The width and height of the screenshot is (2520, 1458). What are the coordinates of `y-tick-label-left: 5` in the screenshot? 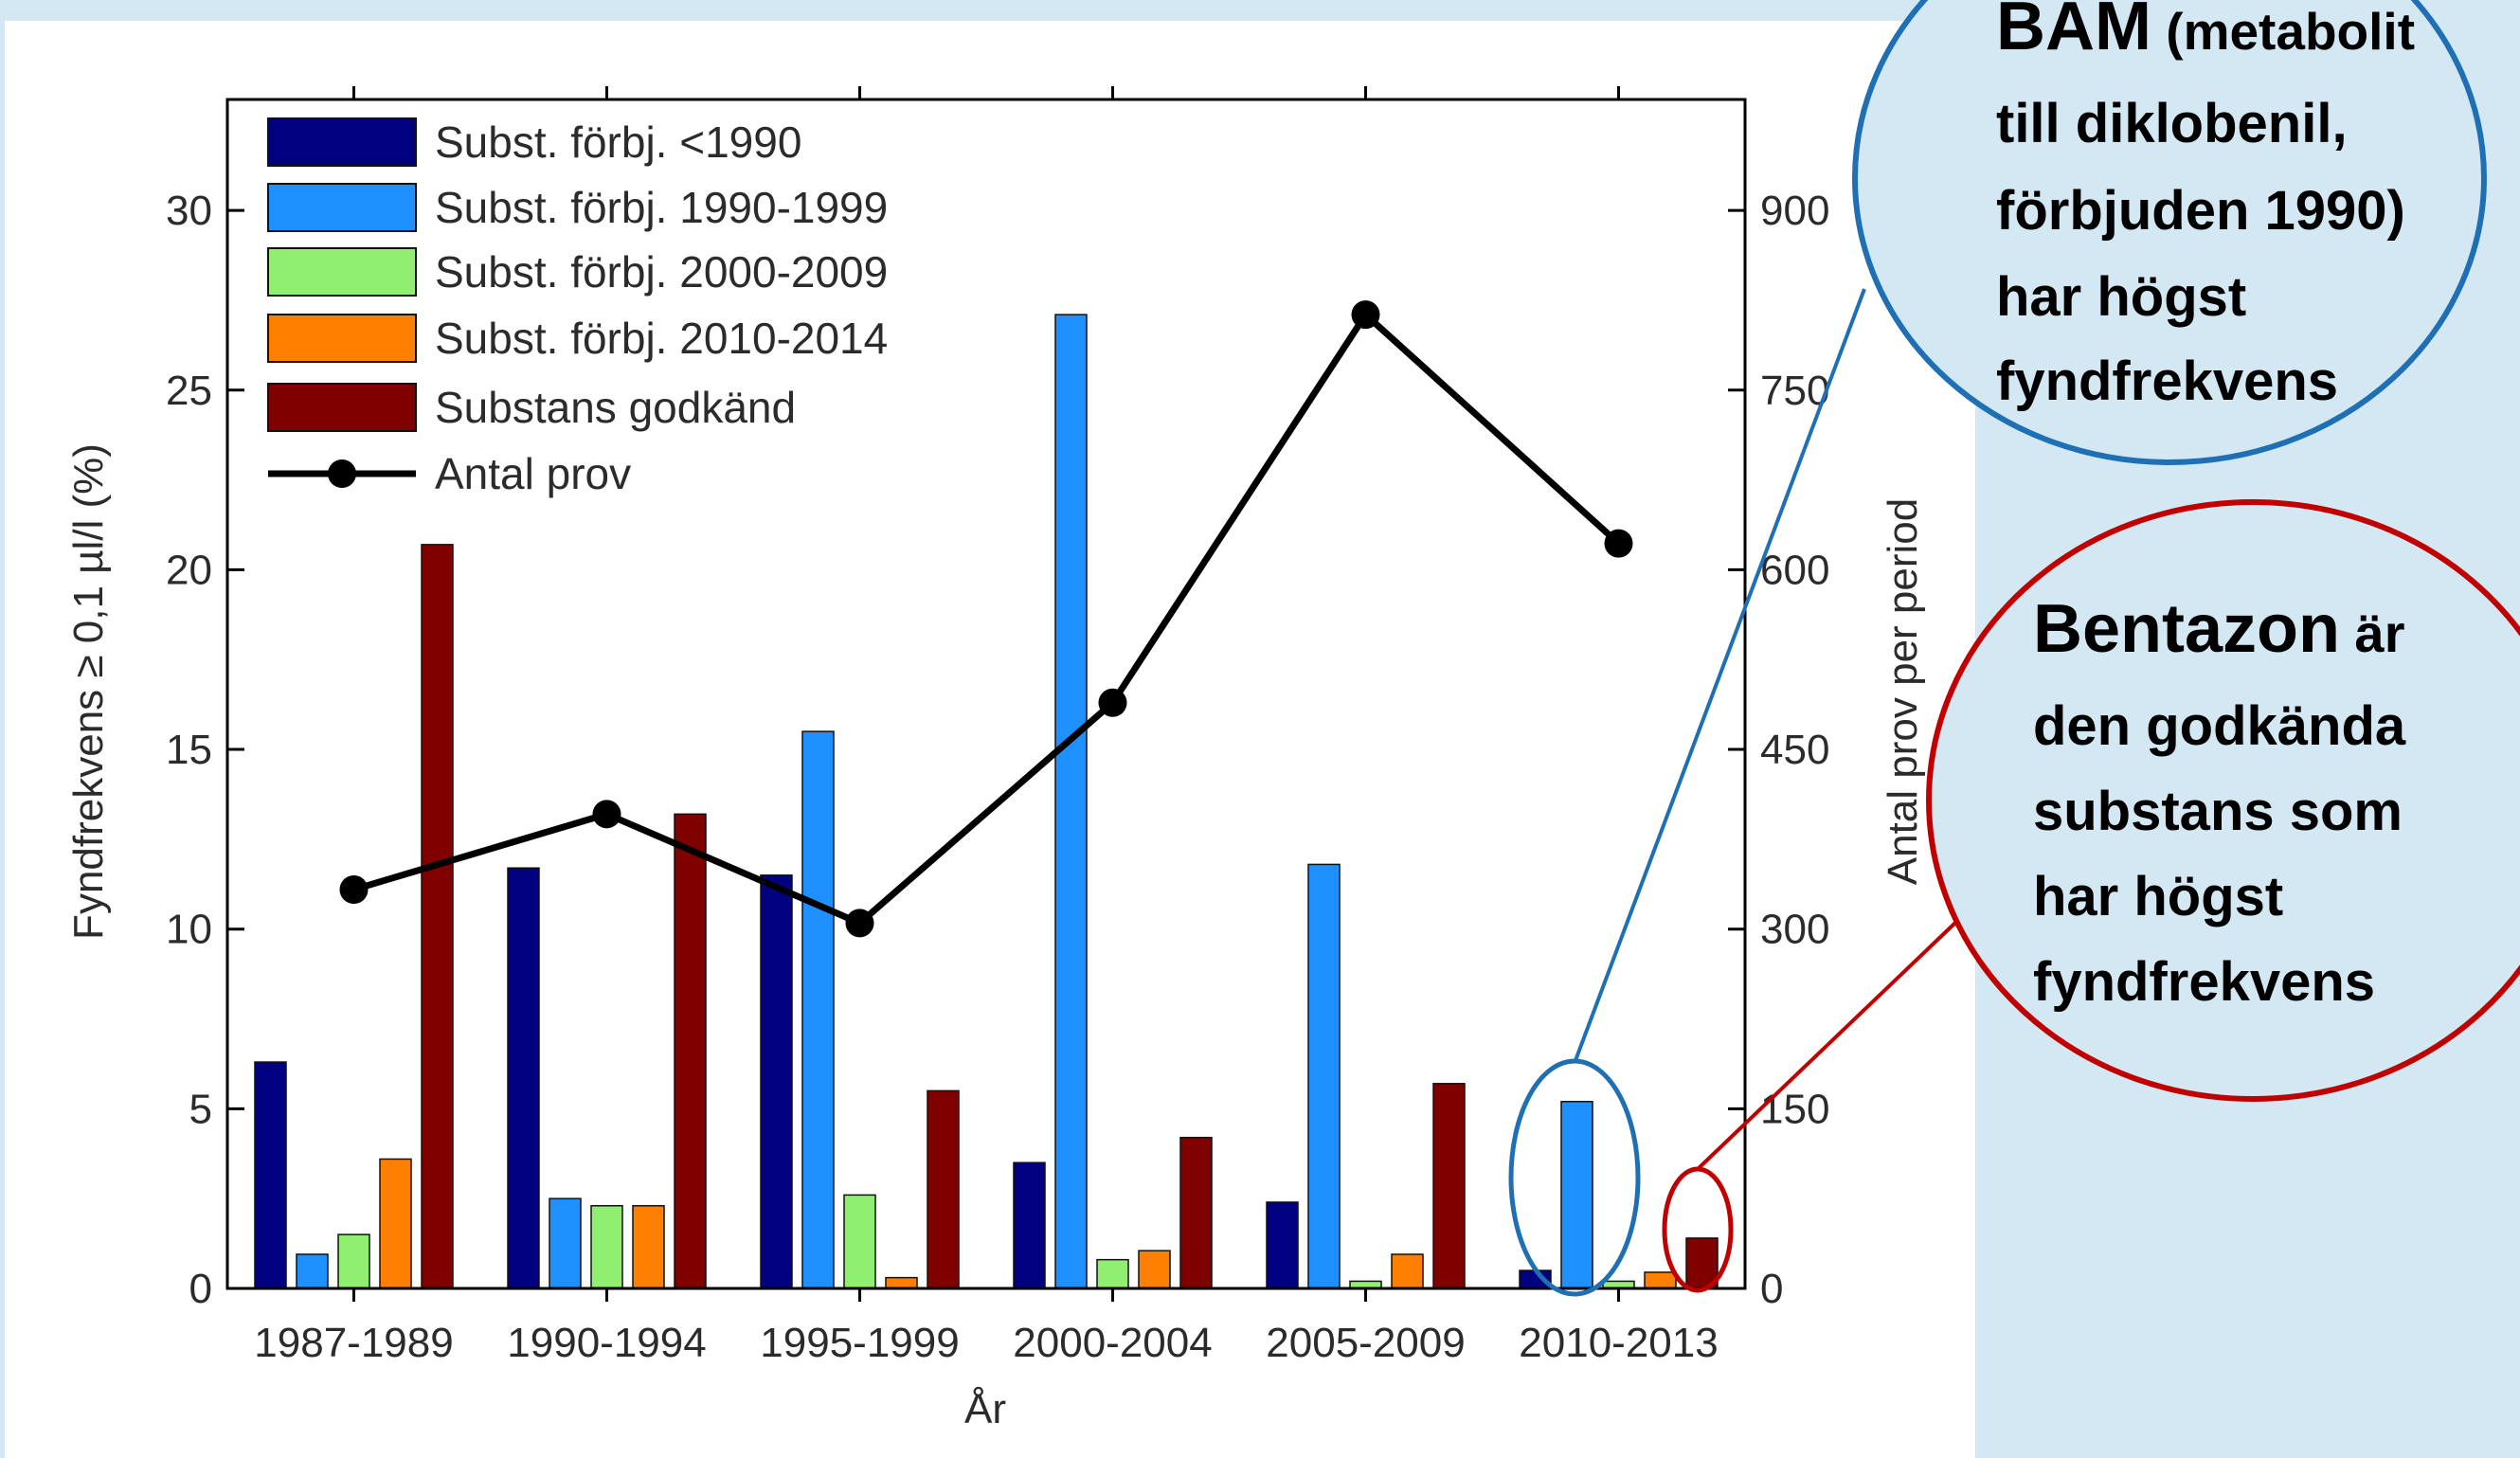 It's located at (200, 1109).